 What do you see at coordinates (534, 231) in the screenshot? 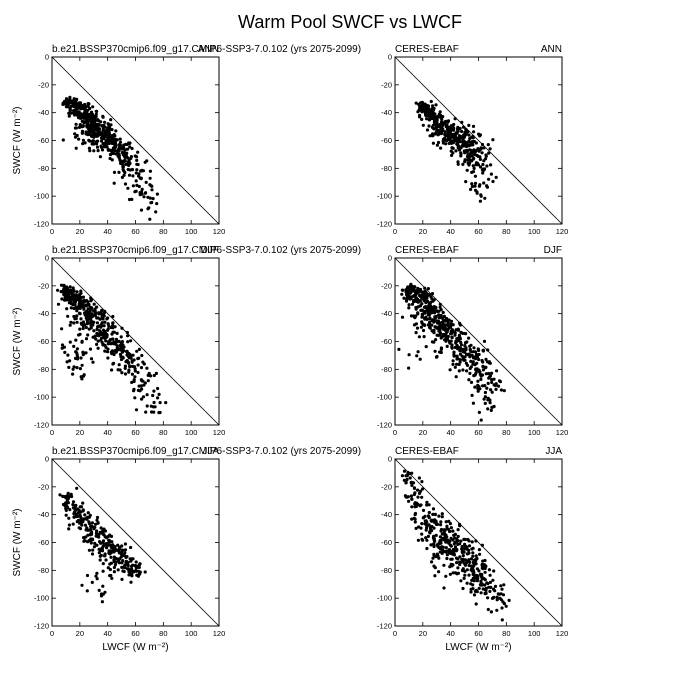
I see `x-tick-label: 100` at bounding box center [534, 231].